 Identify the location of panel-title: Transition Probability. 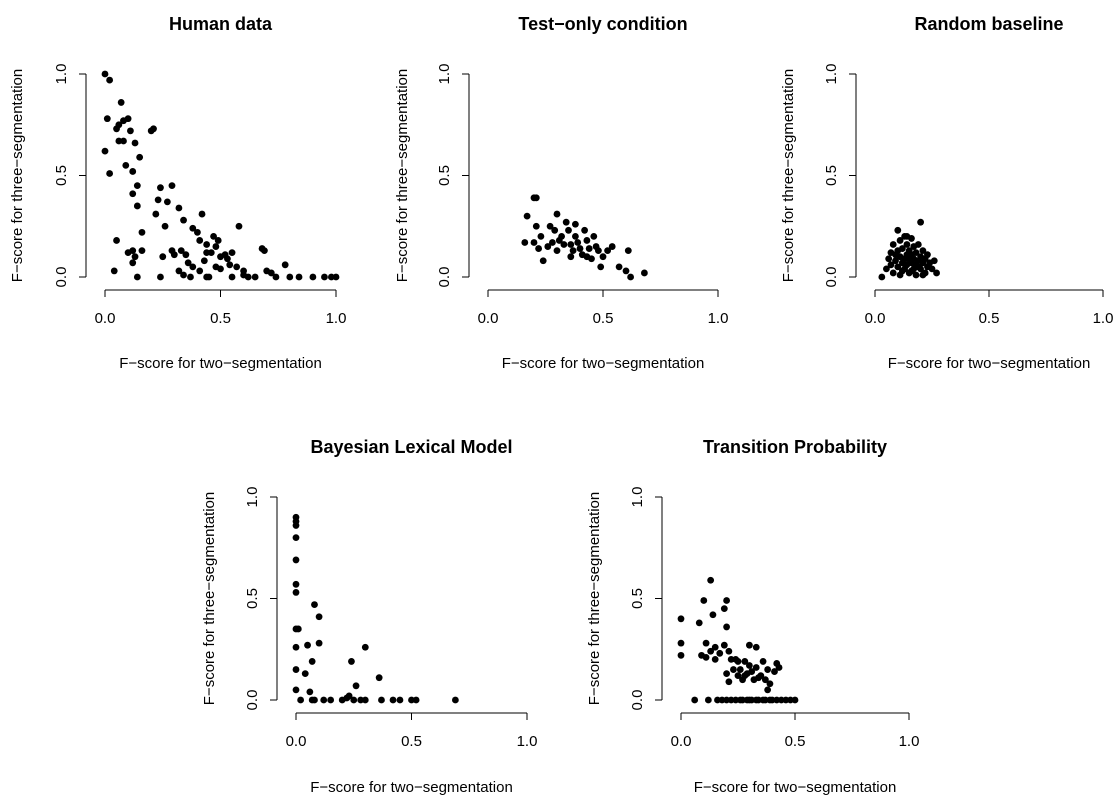
(795, 447).